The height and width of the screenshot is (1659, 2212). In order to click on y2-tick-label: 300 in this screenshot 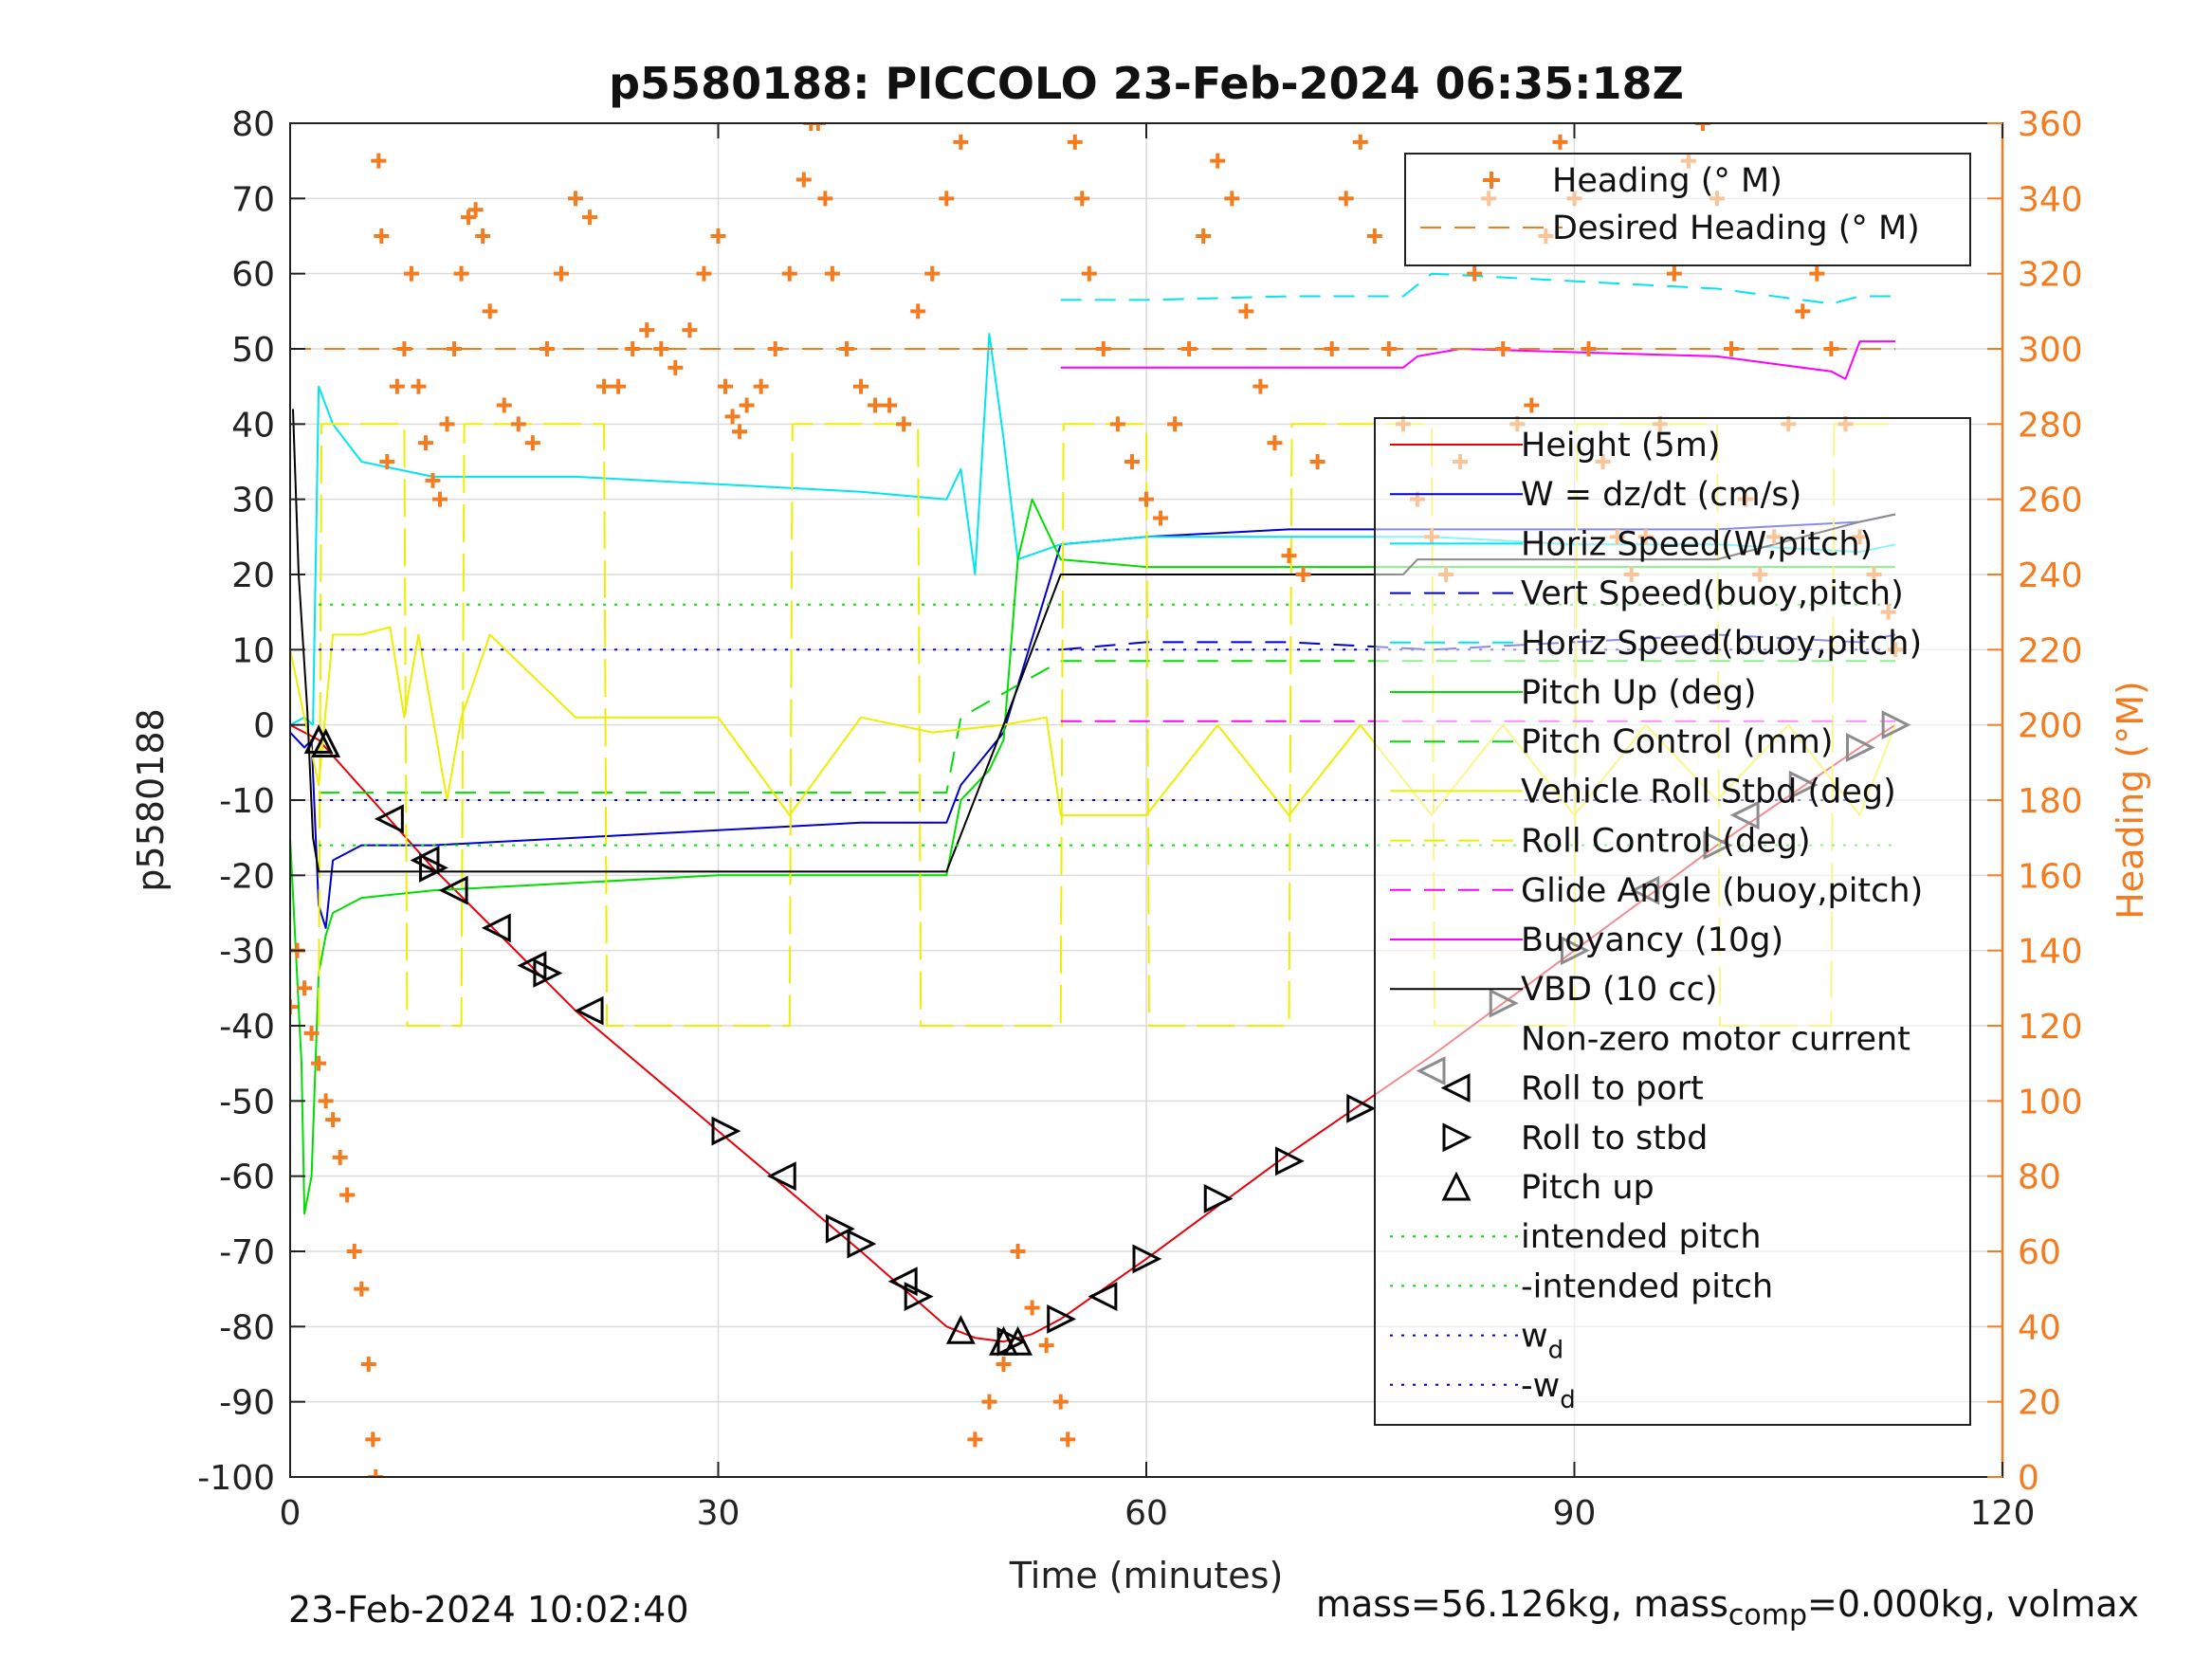, I will do `click(2050, 350)`.